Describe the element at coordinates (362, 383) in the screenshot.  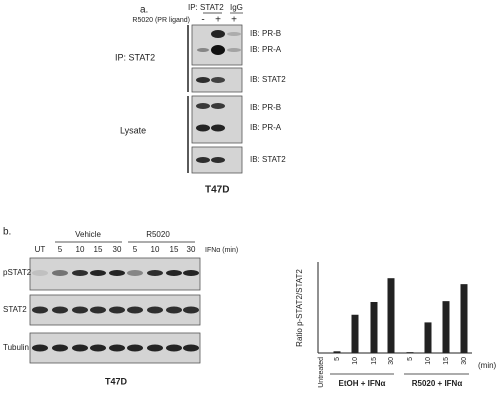
I see `group-label: EtOH + IFNα` at that location.